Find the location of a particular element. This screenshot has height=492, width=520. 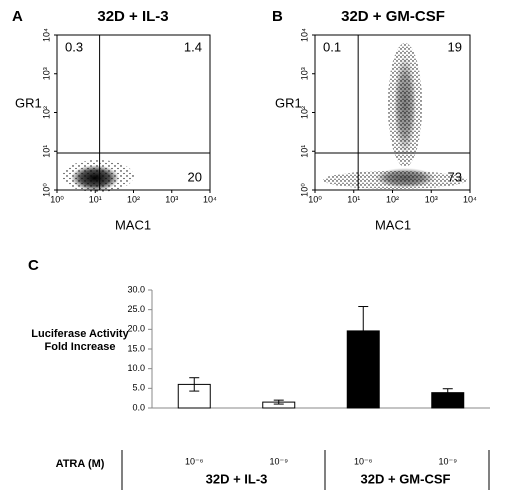

group-label: 32D + GM-CSF is located at coordinates (406, 478).